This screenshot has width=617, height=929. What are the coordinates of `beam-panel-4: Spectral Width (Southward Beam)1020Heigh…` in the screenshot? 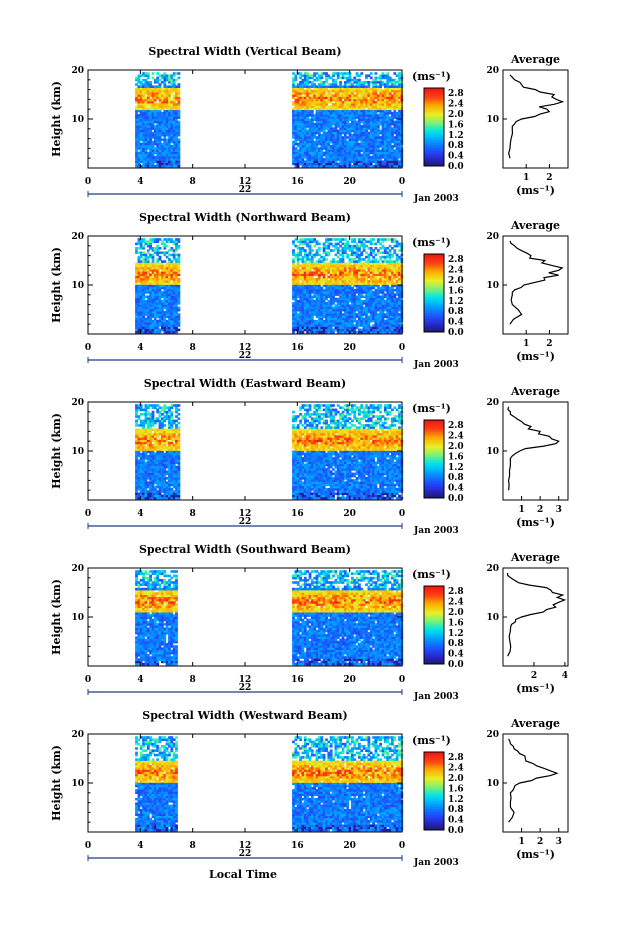 It's located at (309, 622).